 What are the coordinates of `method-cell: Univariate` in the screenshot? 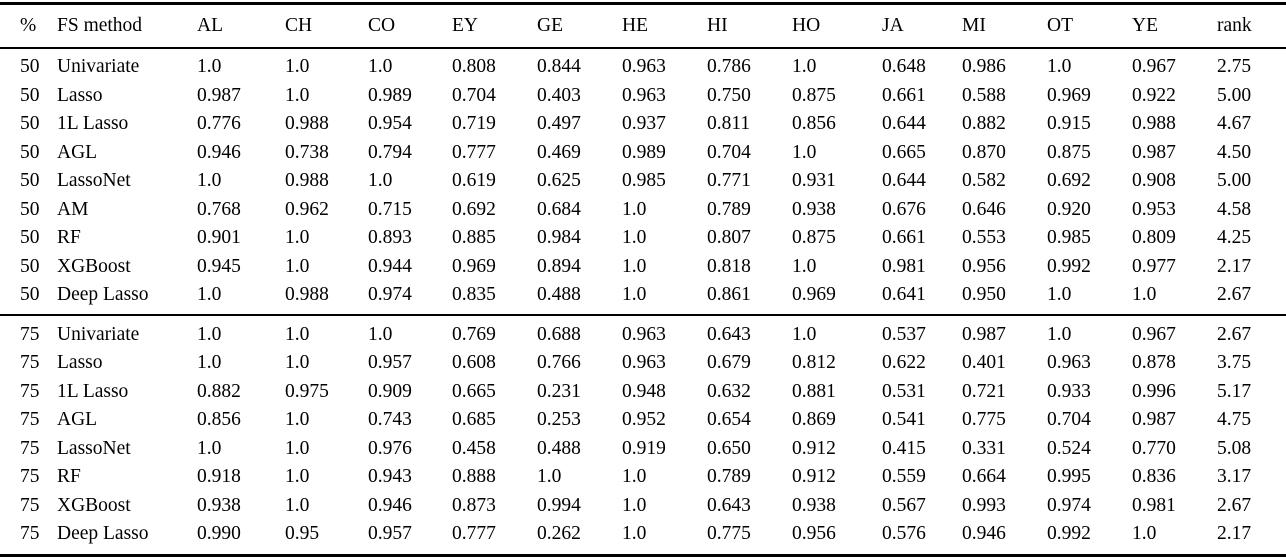 It's located at (98, 66).